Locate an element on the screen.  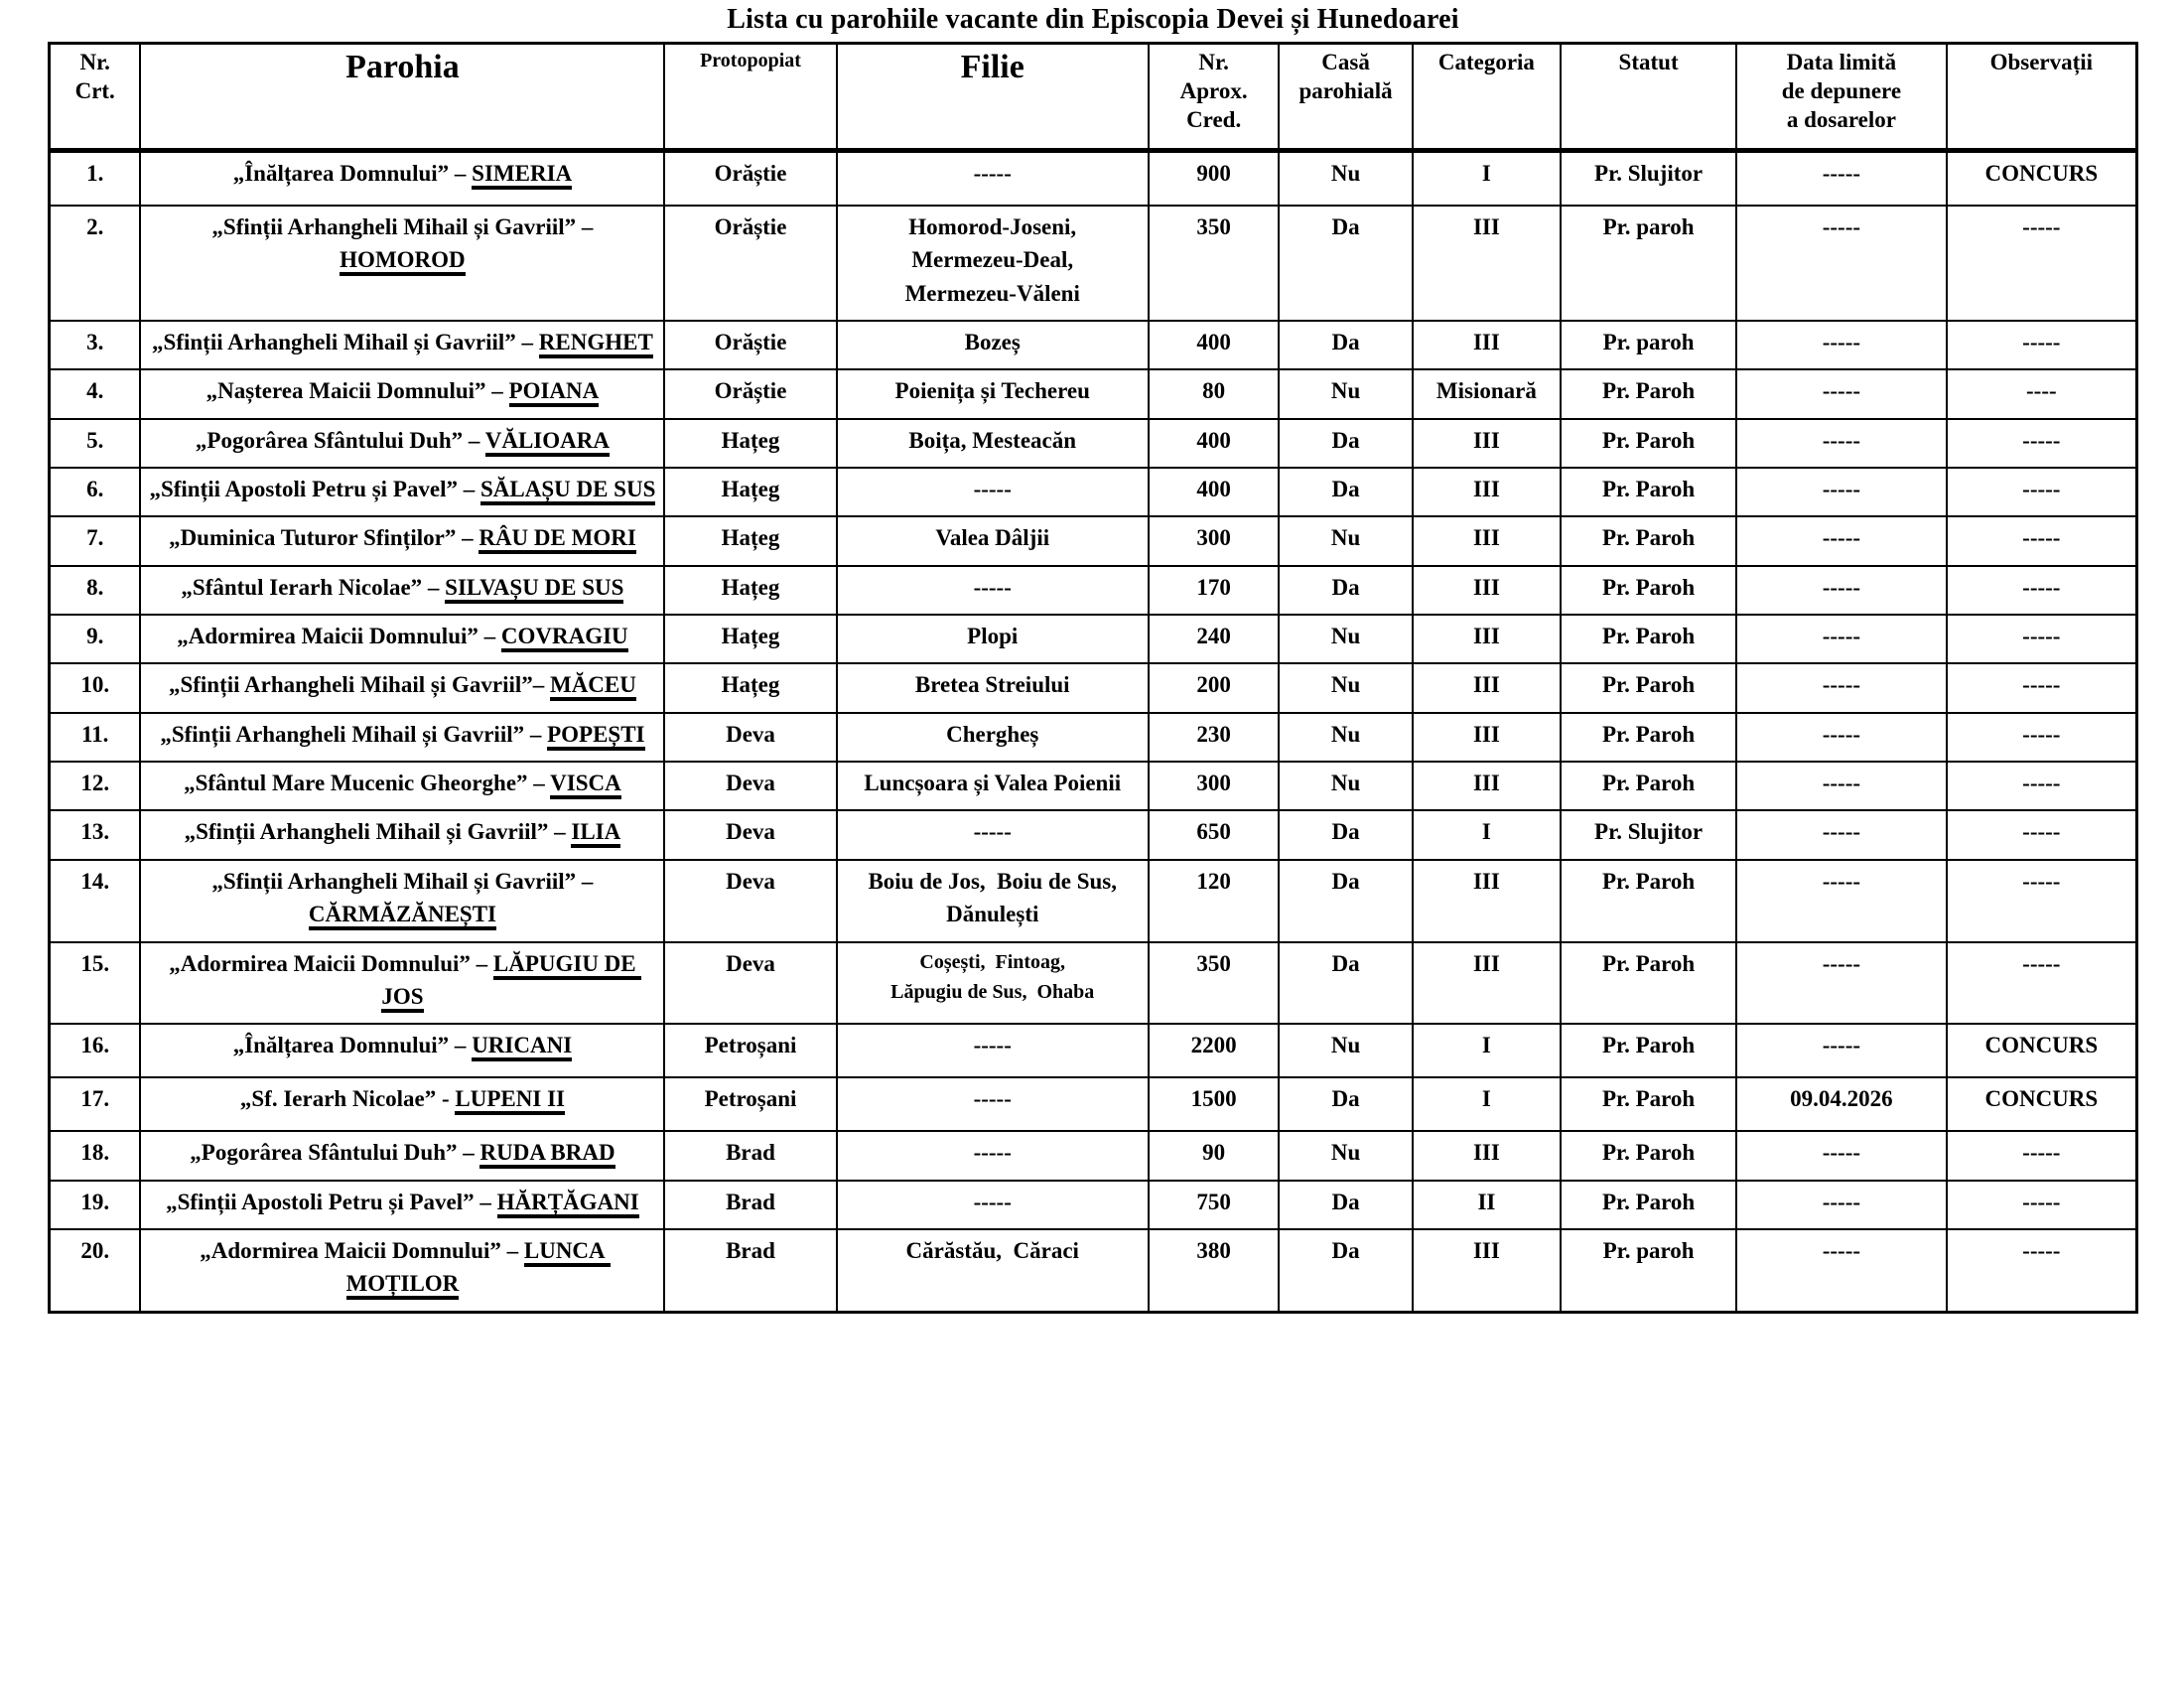
nr-crt-cell: 7. is located at coordinates (95, 541).